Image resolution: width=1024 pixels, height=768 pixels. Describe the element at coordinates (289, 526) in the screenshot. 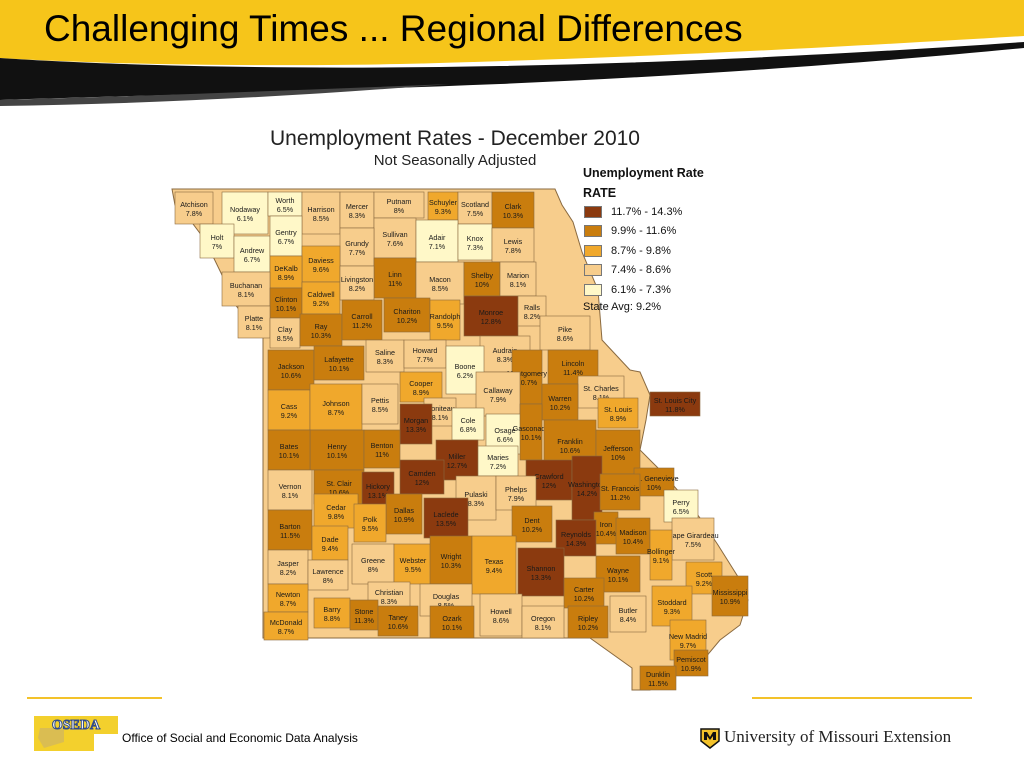

I see `county-name-label: Barton` at that location.